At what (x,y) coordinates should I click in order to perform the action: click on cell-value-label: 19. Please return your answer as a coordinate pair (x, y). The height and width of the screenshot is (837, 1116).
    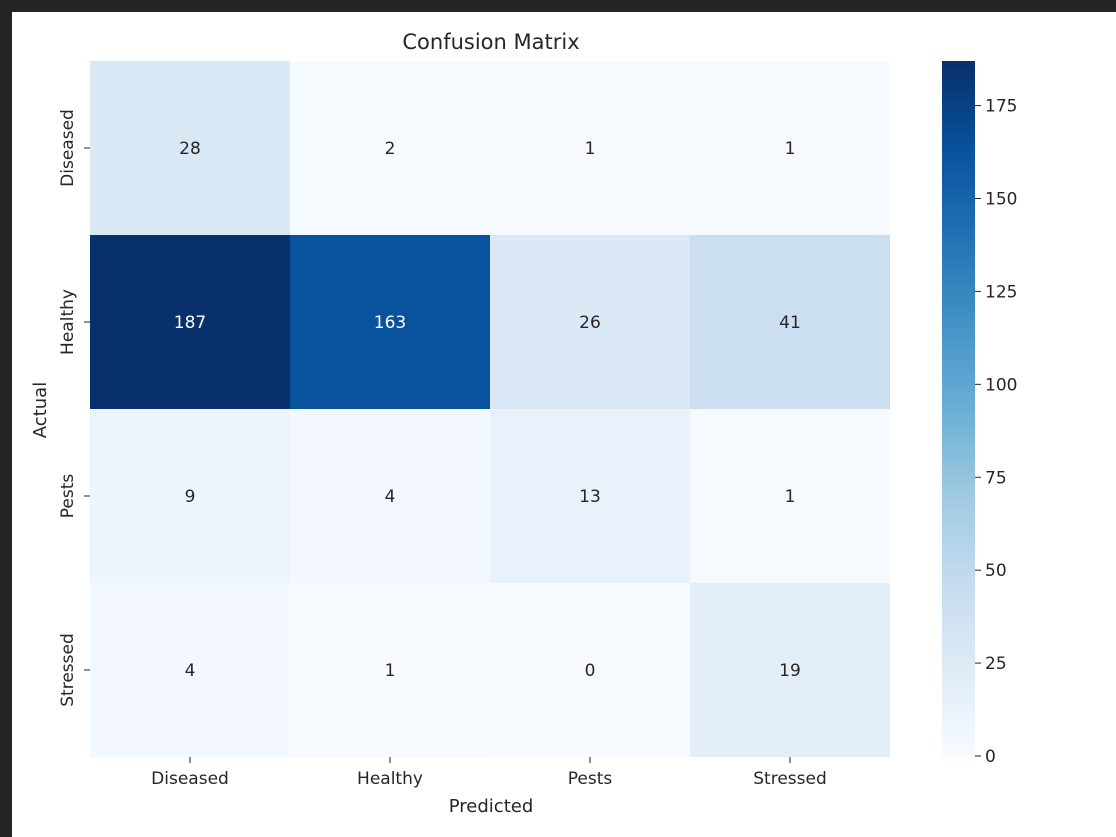
    Looking at the image, I should click on (790, 671).